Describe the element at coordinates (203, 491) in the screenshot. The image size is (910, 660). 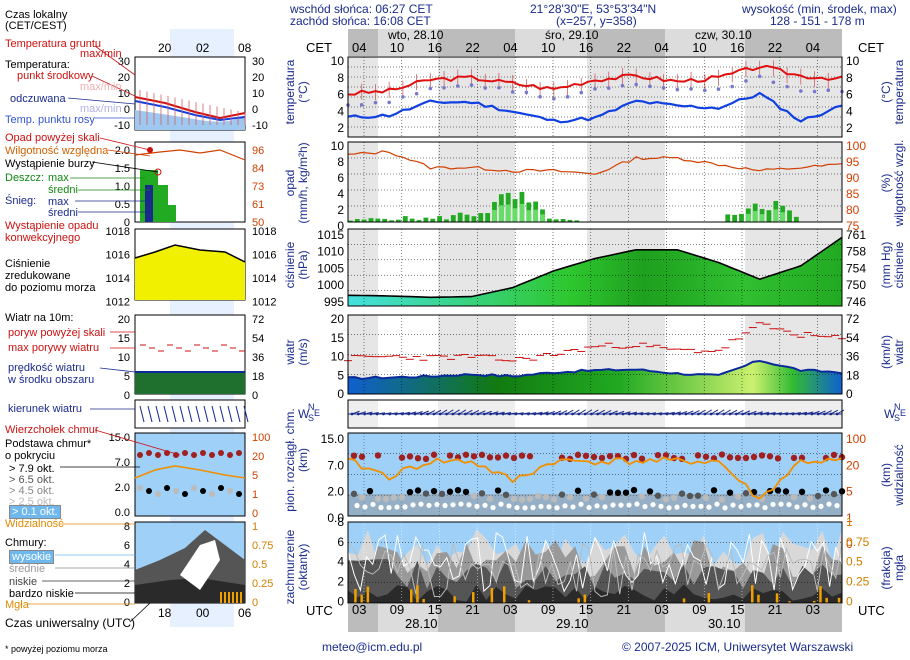
I see `mini-cloud-base-dot` at that location.